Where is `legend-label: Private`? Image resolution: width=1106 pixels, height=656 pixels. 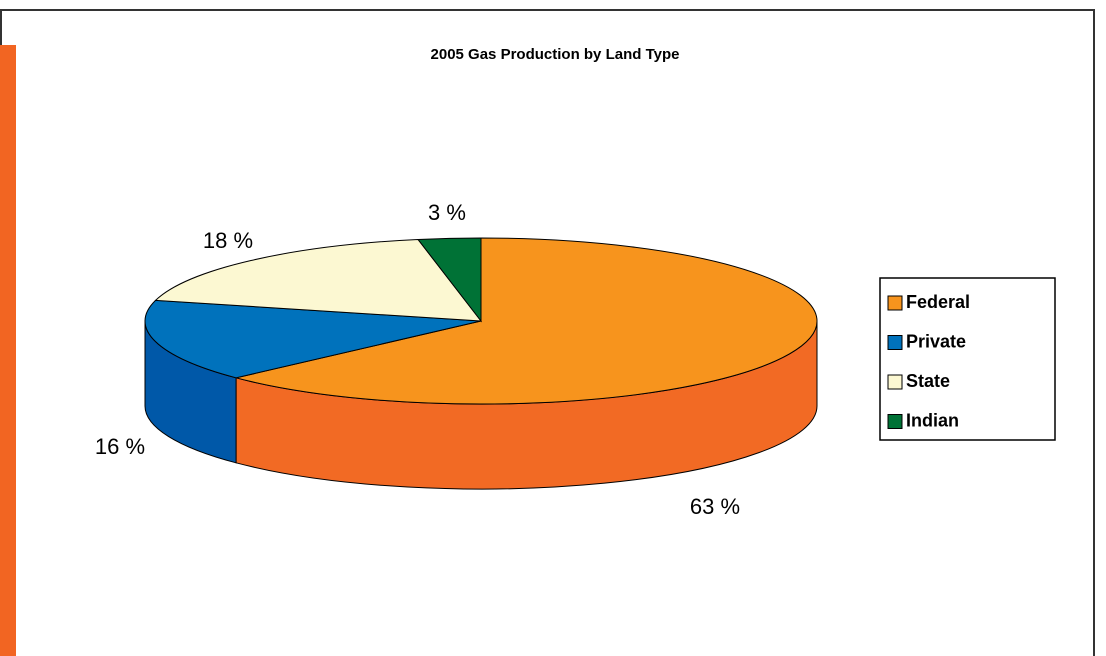 legend-label: Private is located at coordinates (936, 341).